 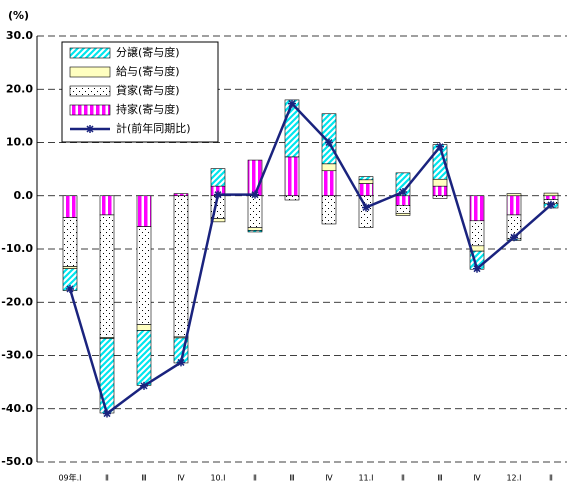 What do you see at coordinates (24, 195) in the screenshot?
I see `y-tick-label: 0.0` at bounding box center [24, 195].